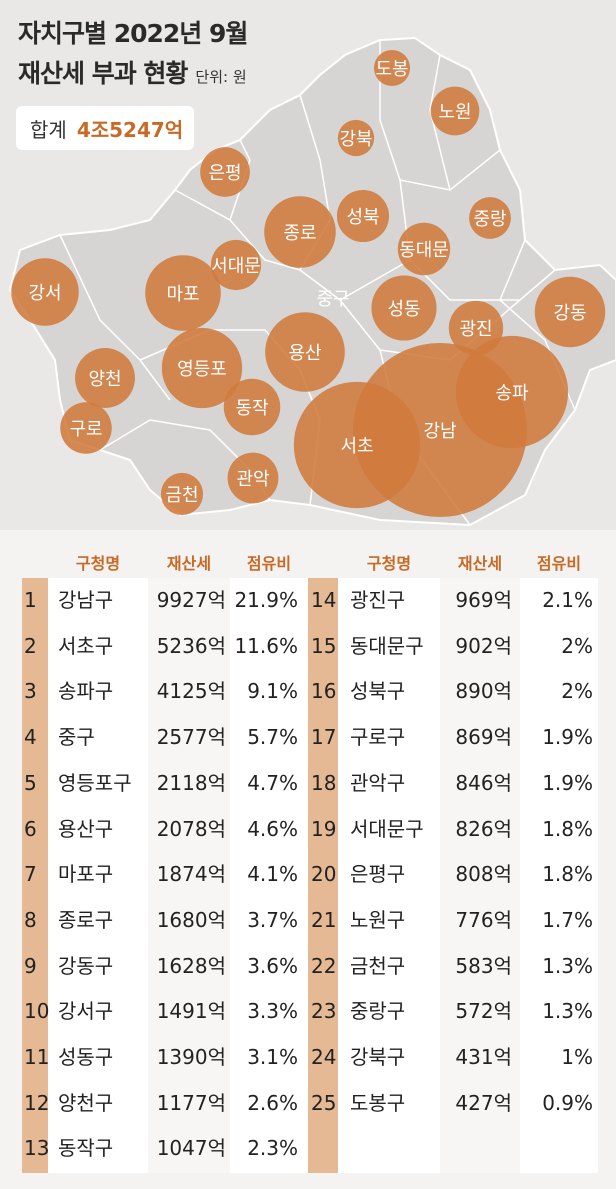  What do you see at coordinates (378, 1011) in the screenshot?
I see `district-name-cell: 중랑구` at bounding box center [378, 1011].